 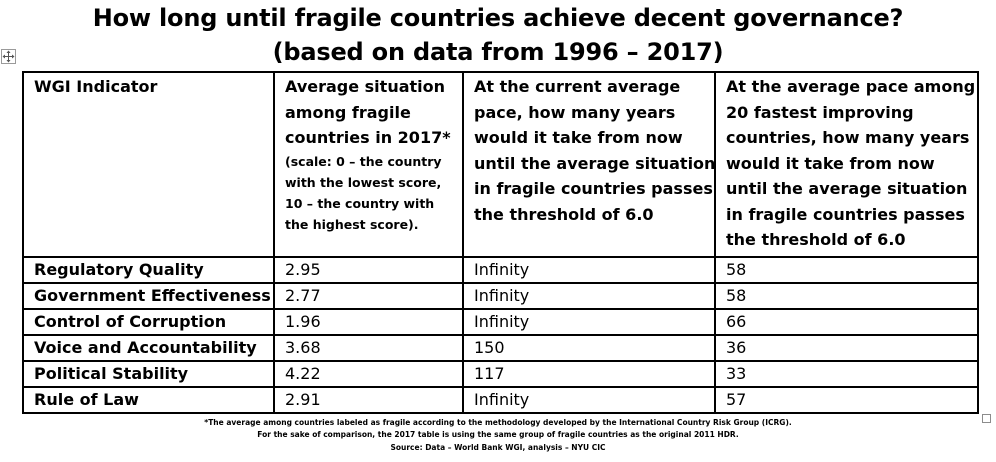 What do you see at coordinates (8, 56) in the screenshot?
I see `move-arrows-icon` at bounding box center [8, 56].